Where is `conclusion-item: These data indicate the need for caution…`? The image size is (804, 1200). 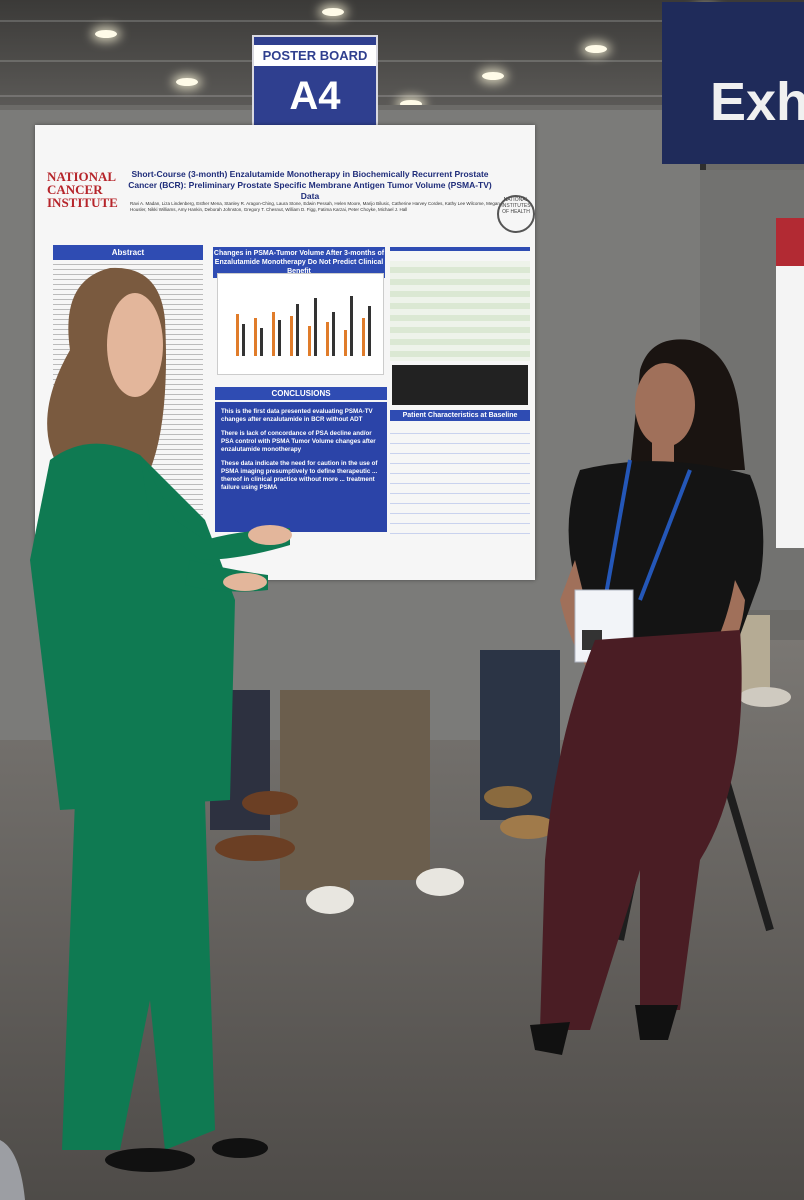
conclusion-item: These data indicate the need for caution… is located at coordinates (299, 475).